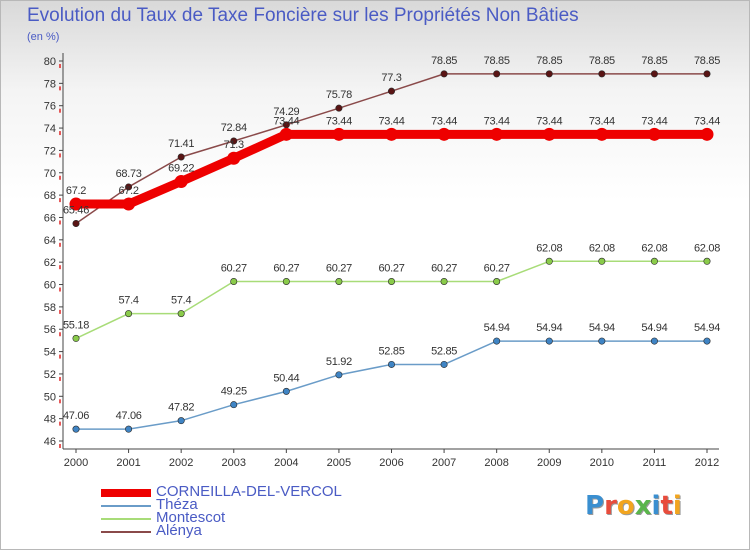  Describe the element at coordinates (50, 241) in the screenshot. I see `y-tick-label: 64` at that location.